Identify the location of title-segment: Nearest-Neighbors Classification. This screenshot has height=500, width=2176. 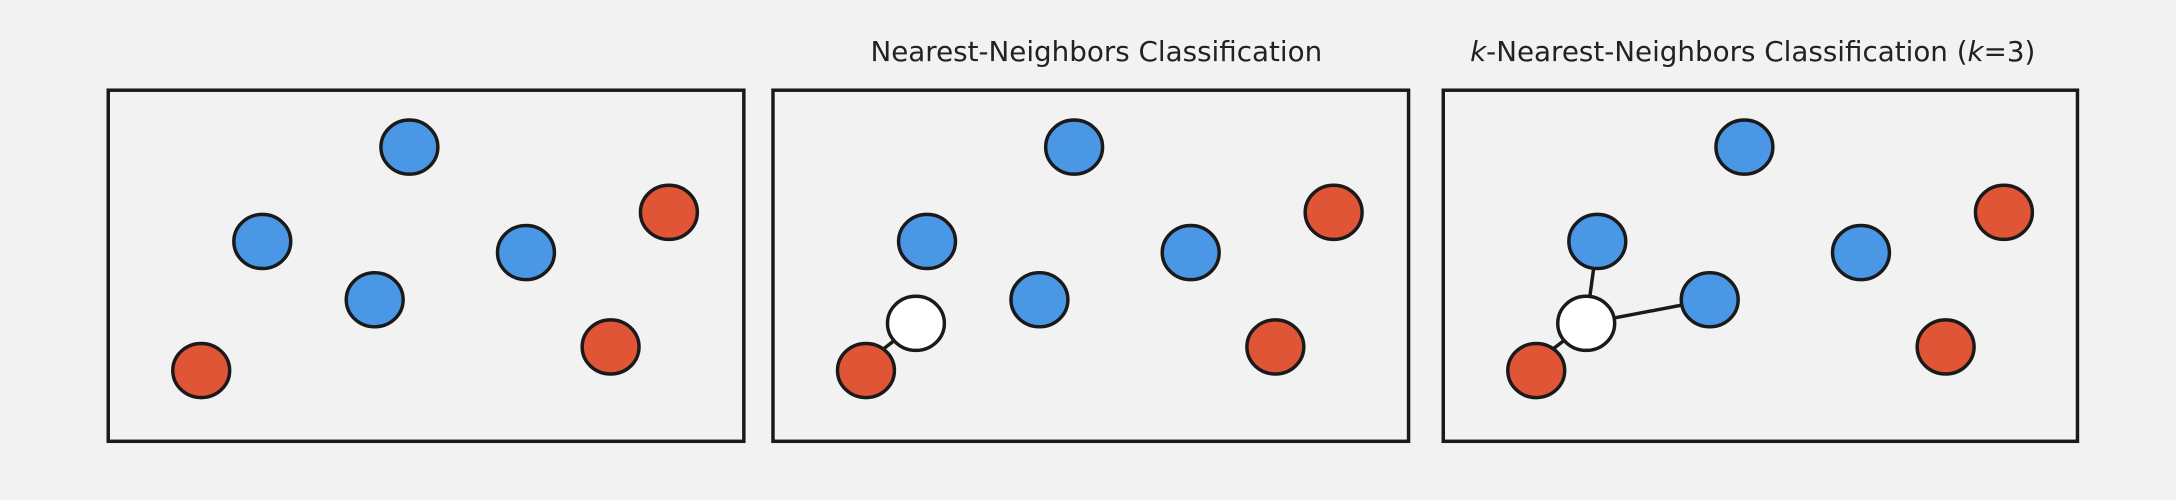
(1096, 51).